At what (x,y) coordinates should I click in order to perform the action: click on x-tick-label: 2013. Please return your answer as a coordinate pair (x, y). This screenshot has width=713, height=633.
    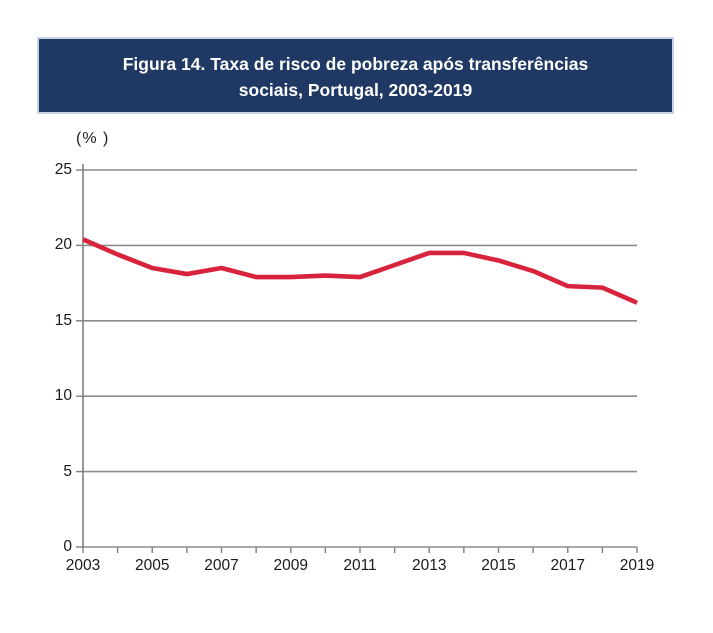
    Looking at the image, I should click on (429, 565).